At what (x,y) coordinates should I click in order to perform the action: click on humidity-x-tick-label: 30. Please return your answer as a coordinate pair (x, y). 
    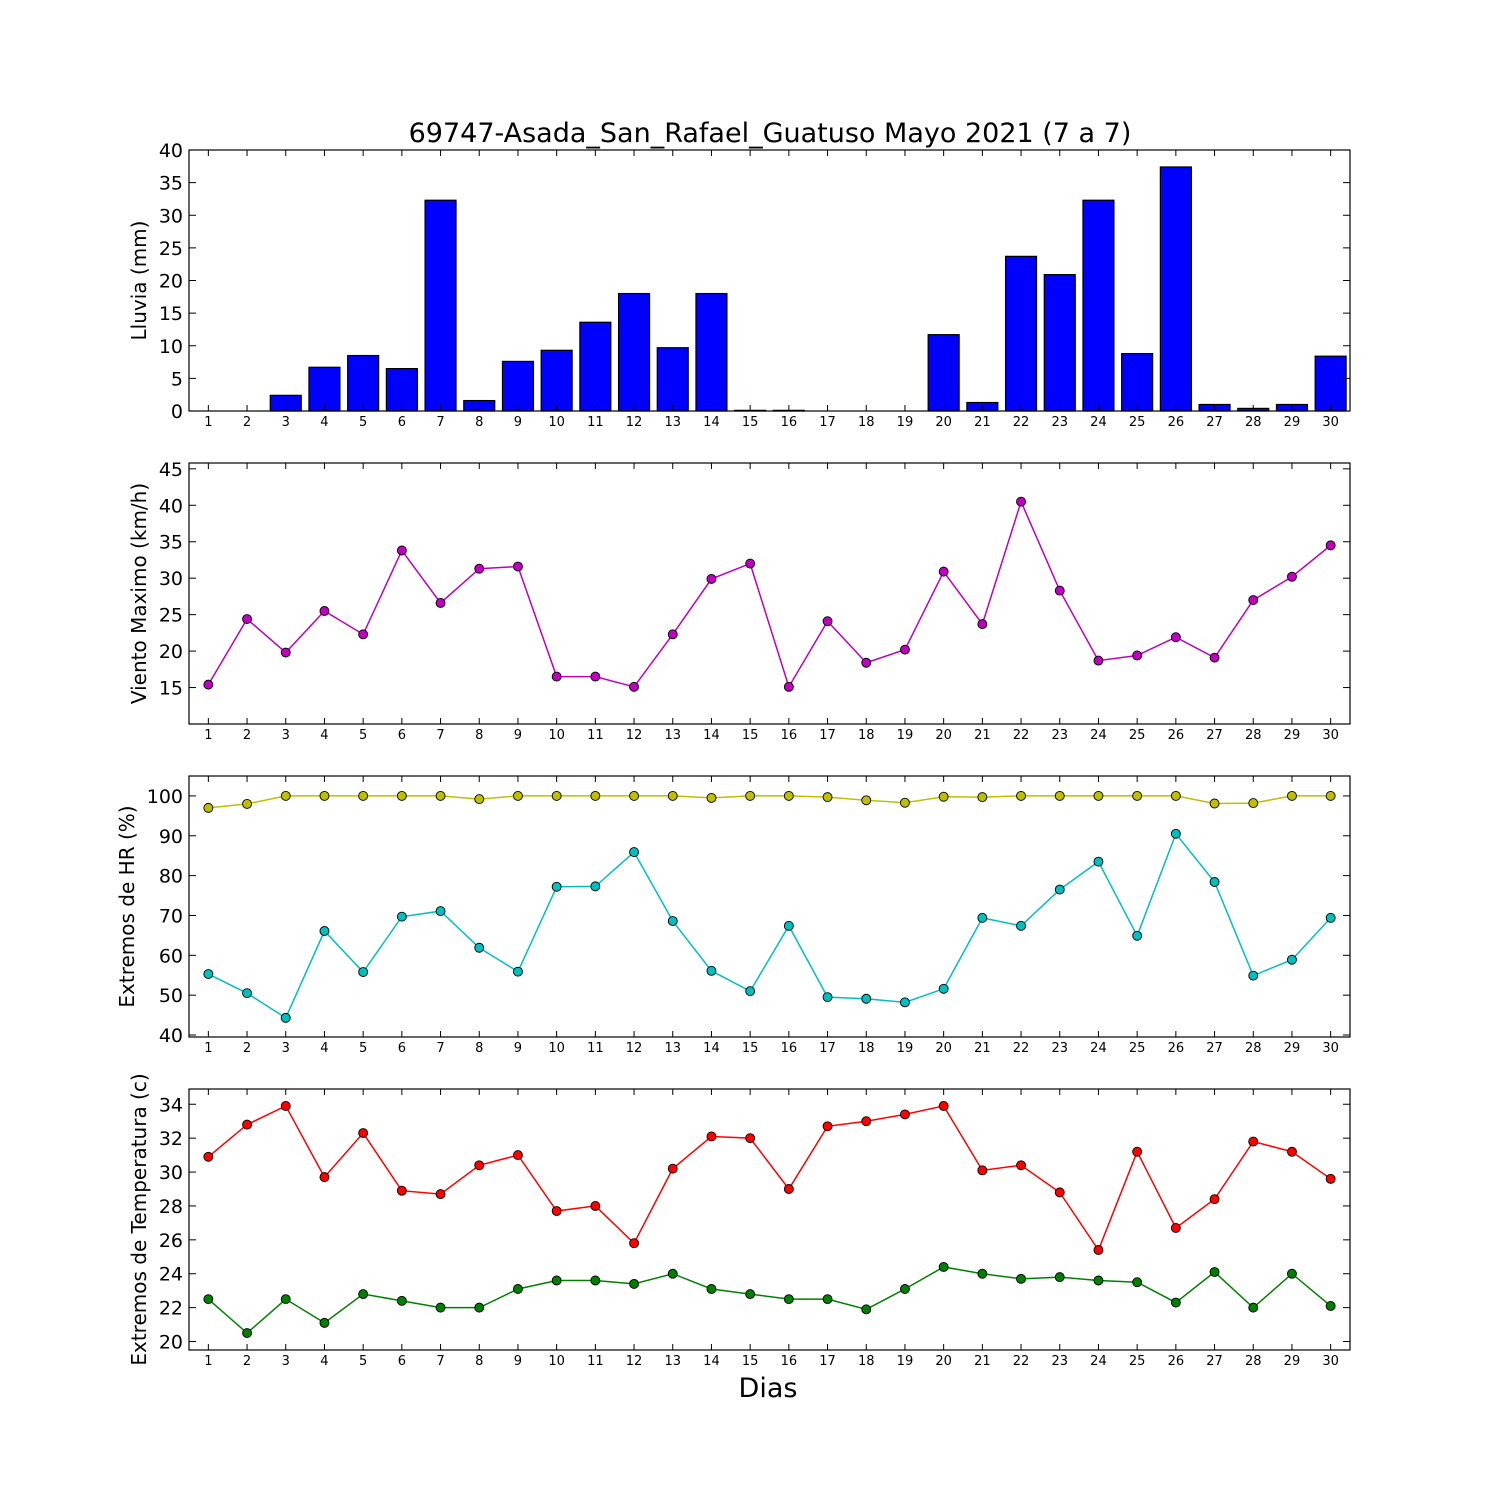
    Looking at the image, I should click on (1330, 1048).